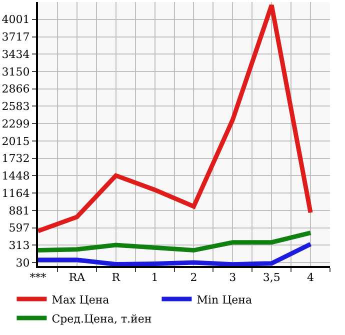  I want to click on y-tick-label: 2015, so click(16, 141).